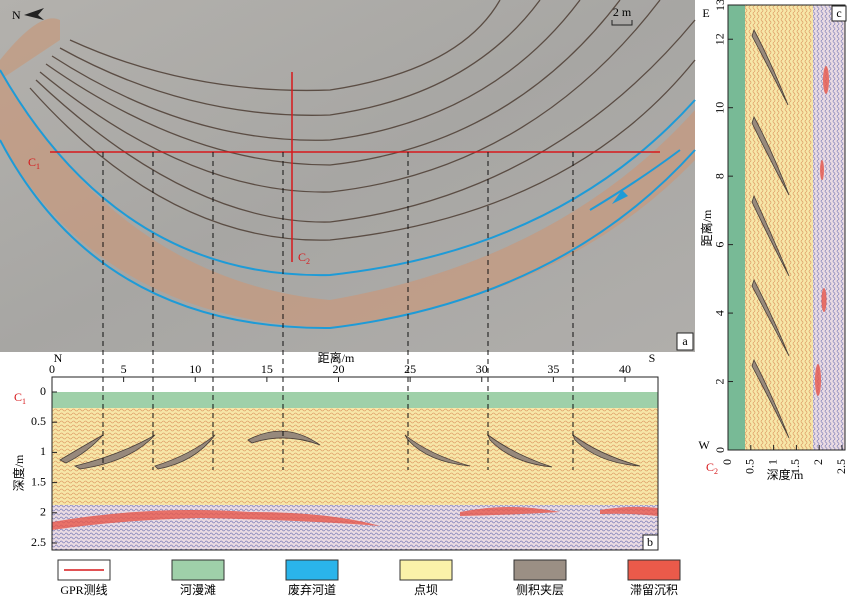  What do you see at coordinates (720, 5) in the screenshot?
I see `y-tick-label: 13` at bounding box center [720, 5].